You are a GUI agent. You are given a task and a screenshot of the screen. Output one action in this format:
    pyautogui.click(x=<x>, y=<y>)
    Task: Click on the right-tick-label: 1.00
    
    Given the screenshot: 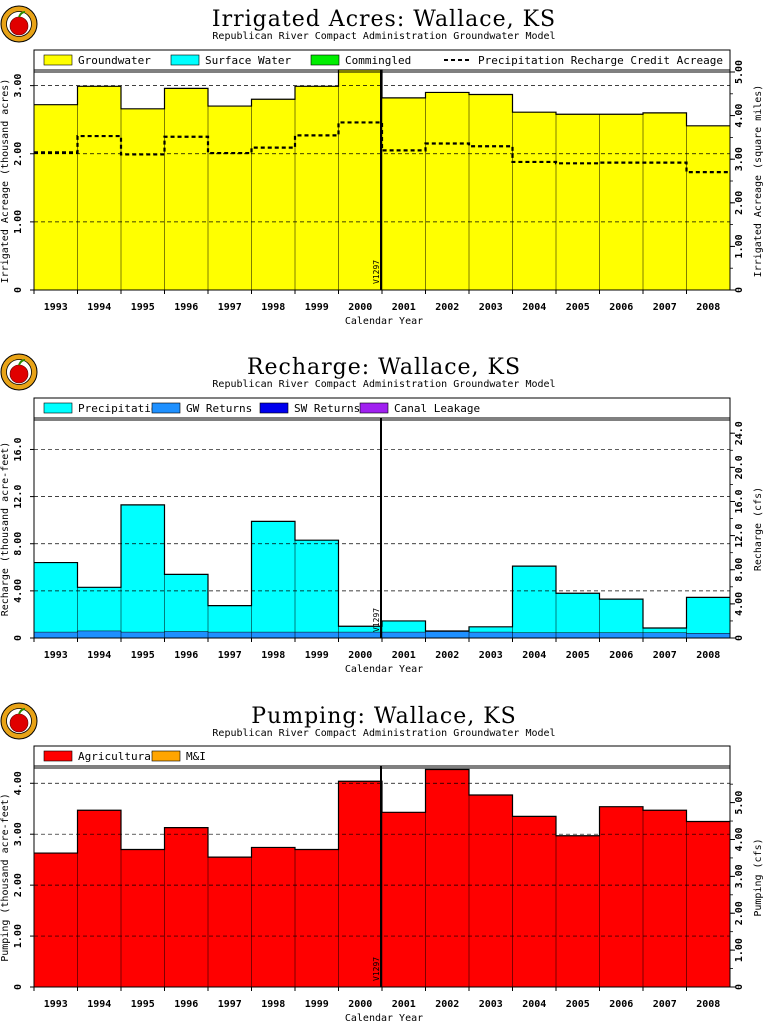 What is the action you would take?
    pyautogui.click(x=739, y=950)
    